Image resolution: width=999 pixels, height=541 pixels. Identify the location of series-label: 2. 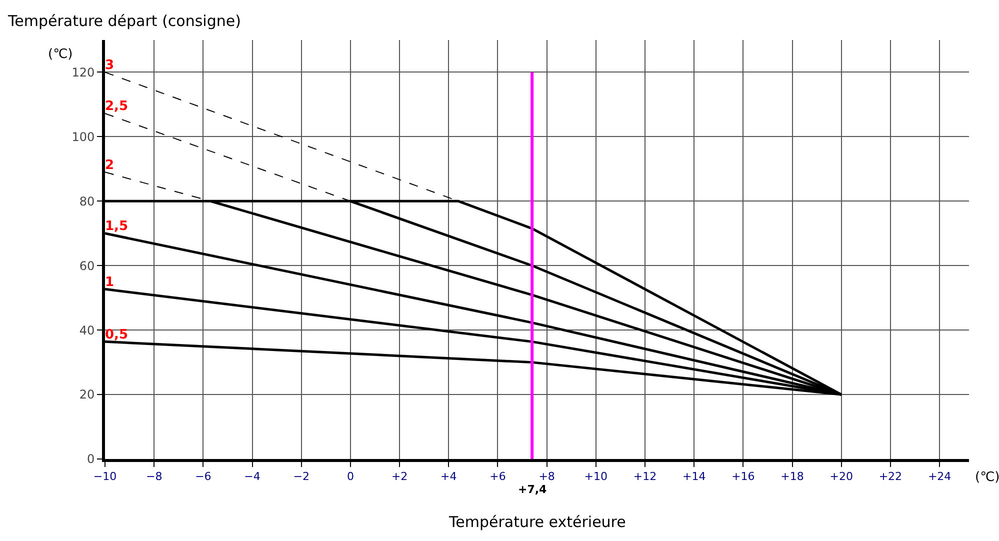
(109, 165).